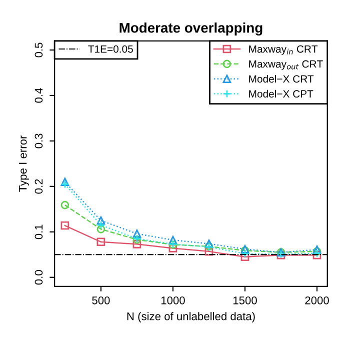  What do you see at coordinates (281, 94) in the screenshot?
I see `legend-label: Model−X CPT` at bounding box center [281, 94].